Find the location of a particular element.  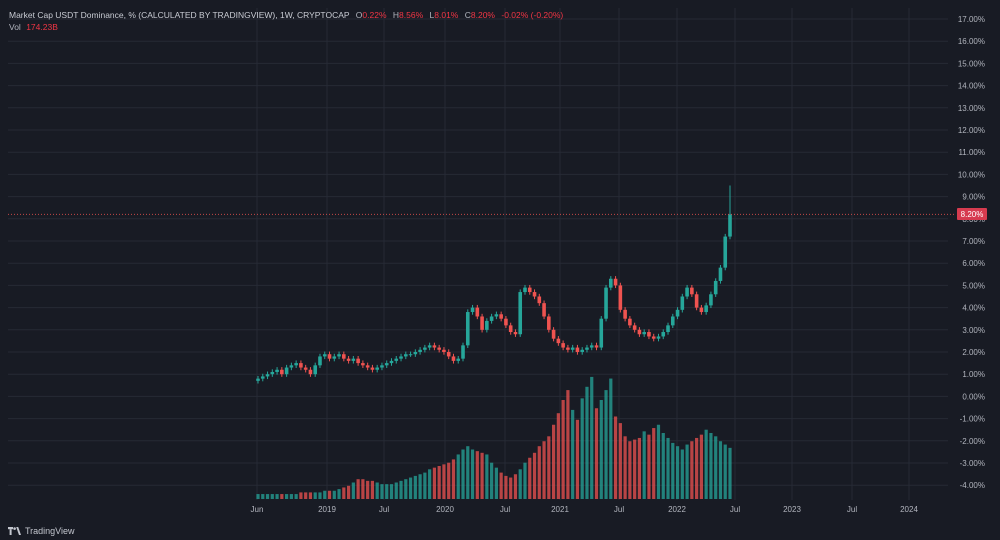

close-value: 8.20% is located at coordinates (482, 15).